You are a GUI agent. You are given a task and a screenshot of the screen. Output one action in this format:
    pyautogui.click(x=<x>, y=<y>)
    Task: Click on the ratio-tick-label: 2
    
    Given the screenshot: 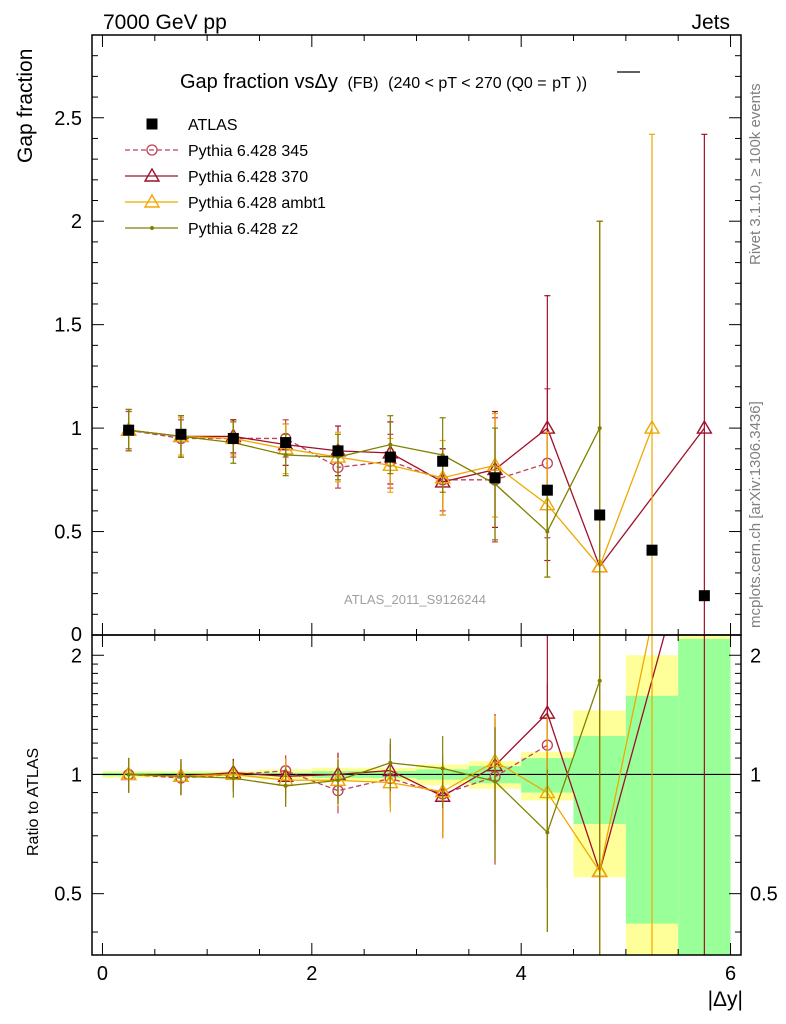 What is the action you would take?
    pyautogui.click(x=76, y=656)
    